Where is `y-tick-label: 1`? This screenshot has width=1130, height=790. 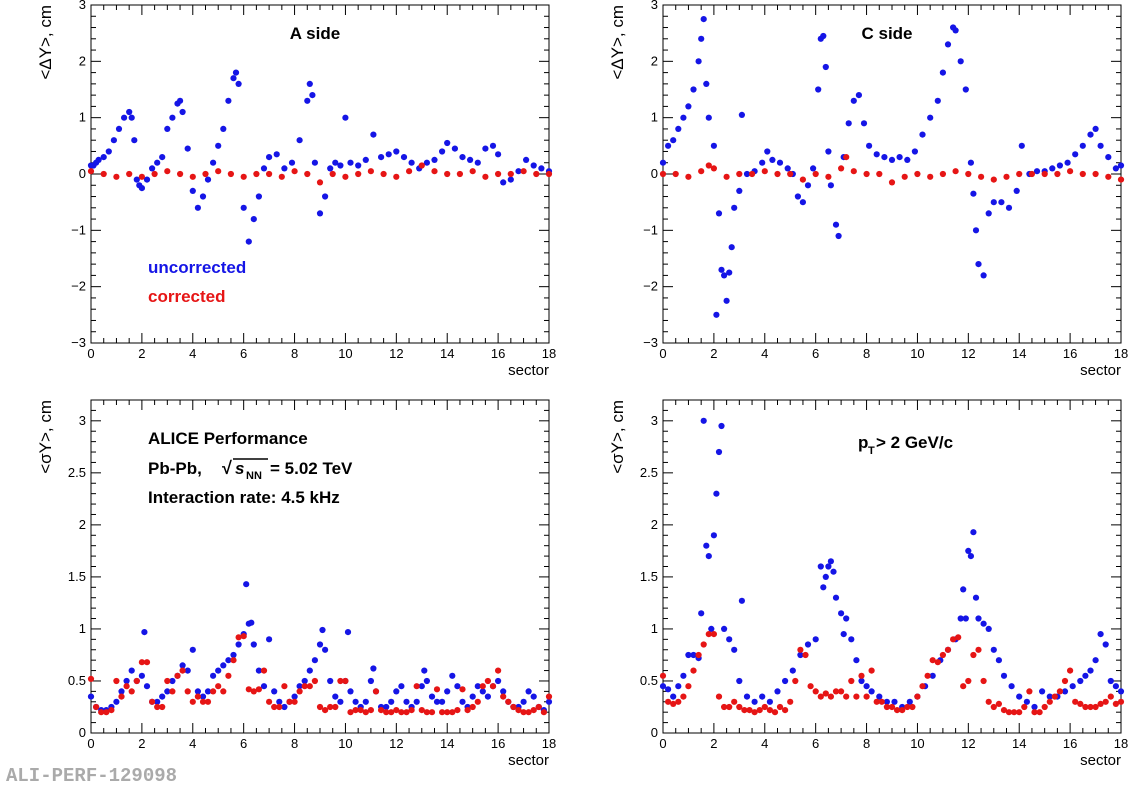 y-tick-label: 1 is located at coordinates (82, 117).